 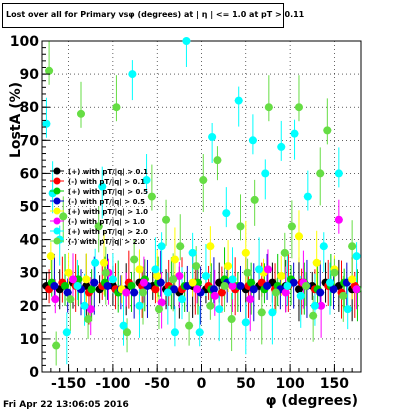 I want to click on legend-entry: (-) with pT/|q| > 2.0, so click(x=106, y=242).